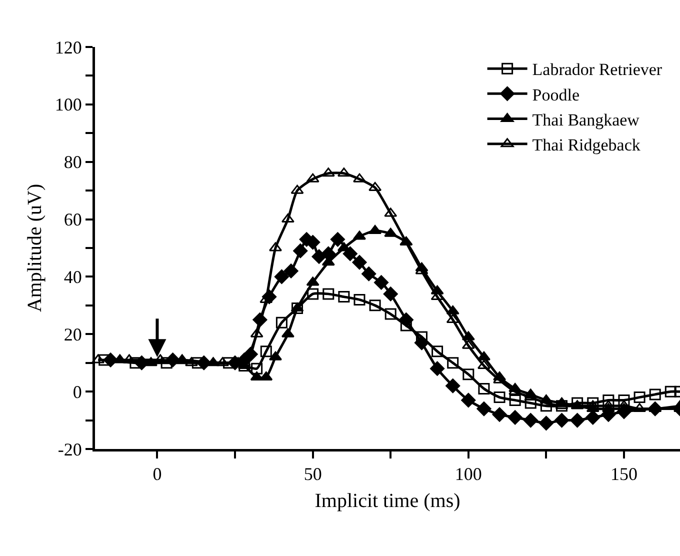  What do you see at coordinates (73, 162) in the screenshot?
I see `y-tick-label: 80` at bounding box center [73, 162].